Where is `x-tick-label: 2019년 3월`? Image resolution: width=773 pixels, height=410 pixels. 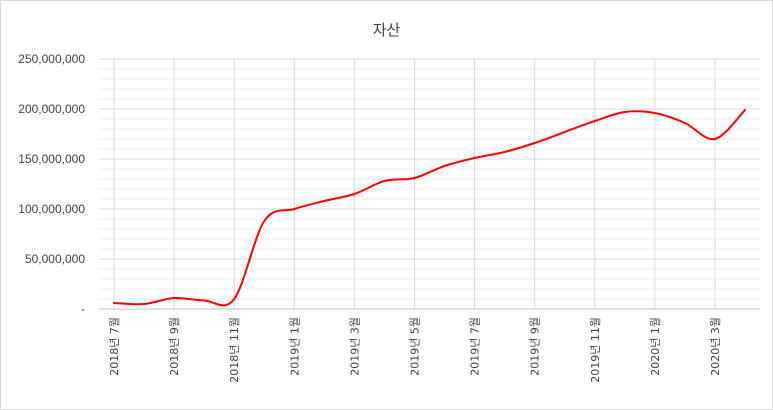
x-tick-label: 2019년 3월 is located at coordinates (354, 346).